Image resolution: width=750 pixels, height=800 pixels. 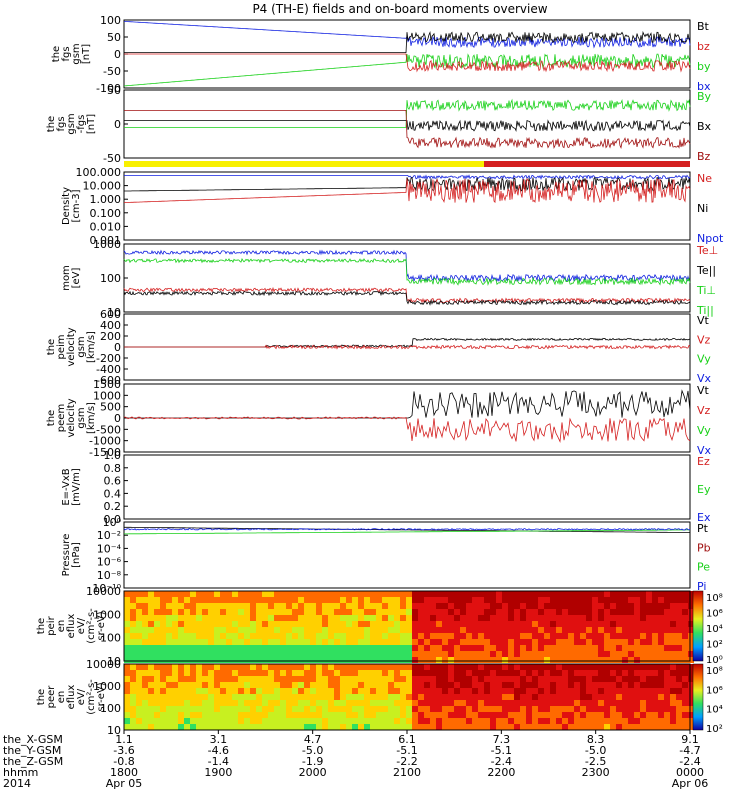 What do you see at coordinates (61, 697) in the screenshot?
I see `panel-10-ylabel: en` at bounding box center [61, 697].